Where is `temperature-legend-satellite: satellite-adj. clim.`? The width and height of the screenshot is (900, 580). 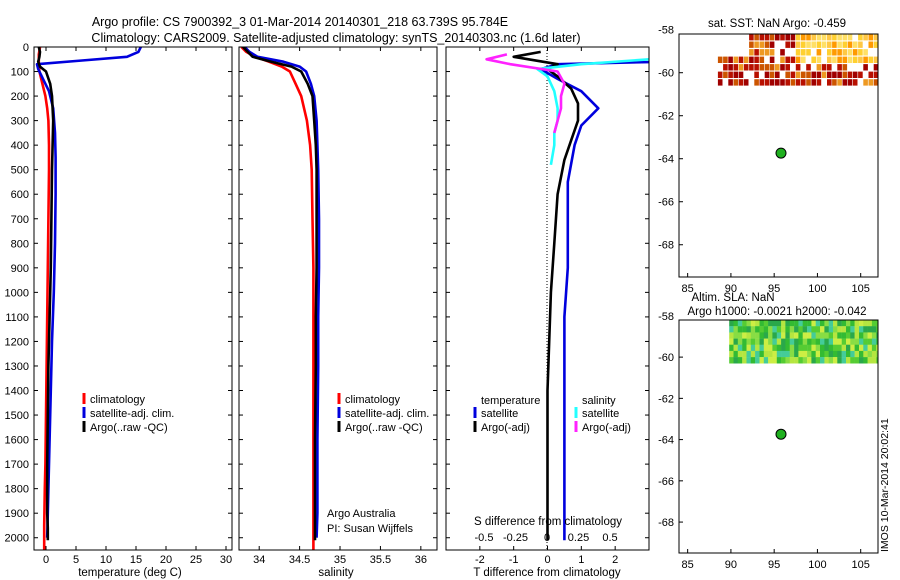
temperature-legend-satellite: satellite-adj. clim. is located at coordinates (132, 414).